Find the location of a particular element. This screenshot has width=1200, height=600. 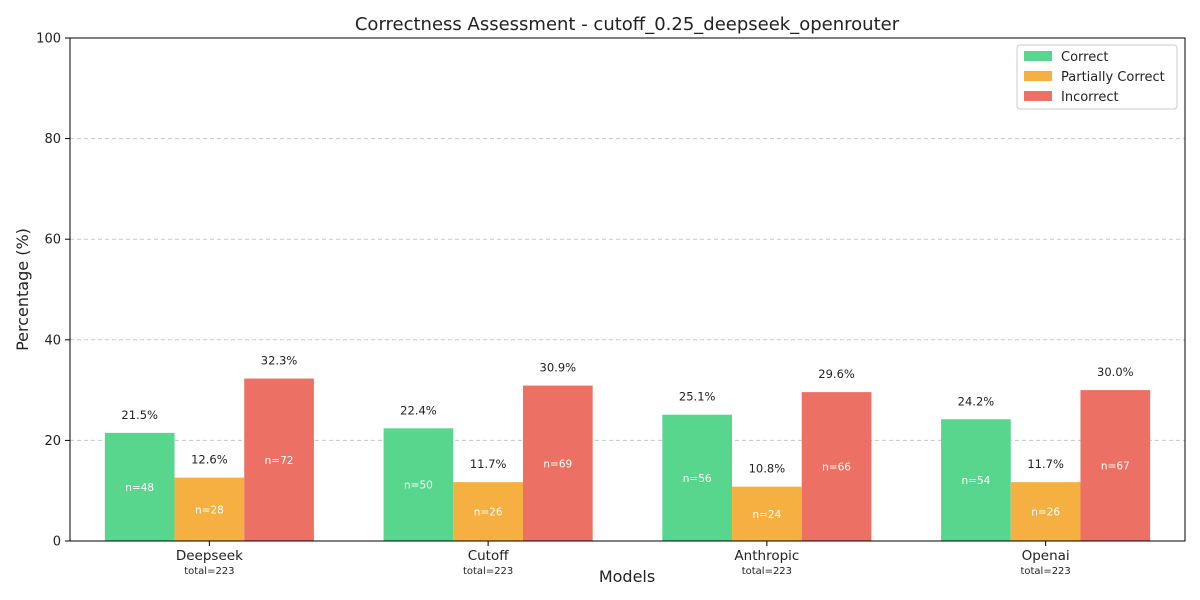

bar-count-label: n=24 is located at coordinates (766, 515).